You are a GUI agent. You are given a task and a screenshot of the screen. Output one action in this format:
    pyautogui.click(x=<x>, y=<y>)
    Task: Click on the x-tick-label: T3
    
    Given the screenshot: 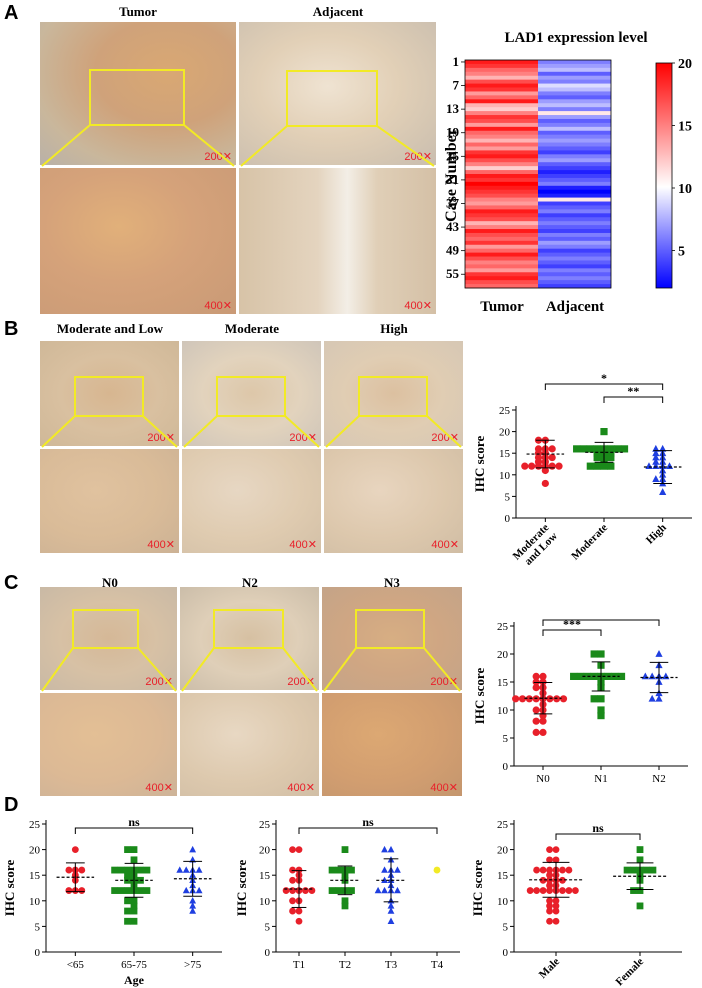 What is the action you would take?
    pyautogui.click(x=391, y=965)
    